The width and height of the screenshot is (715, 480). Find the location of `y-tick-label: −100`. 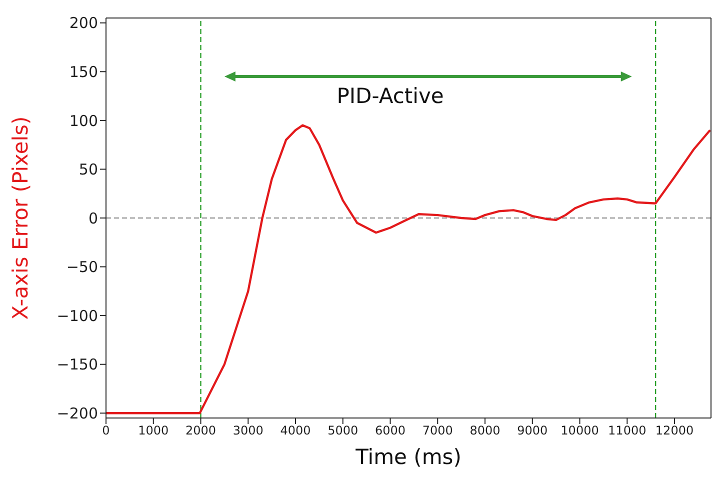

y-tick-label: −100 is located at coordinates (77, 315).